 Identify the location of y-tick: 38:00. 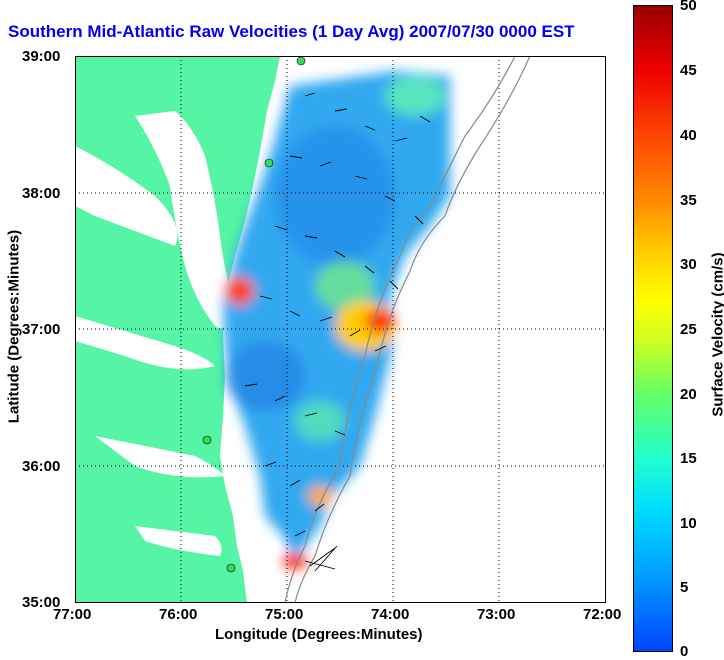
(41, 193).